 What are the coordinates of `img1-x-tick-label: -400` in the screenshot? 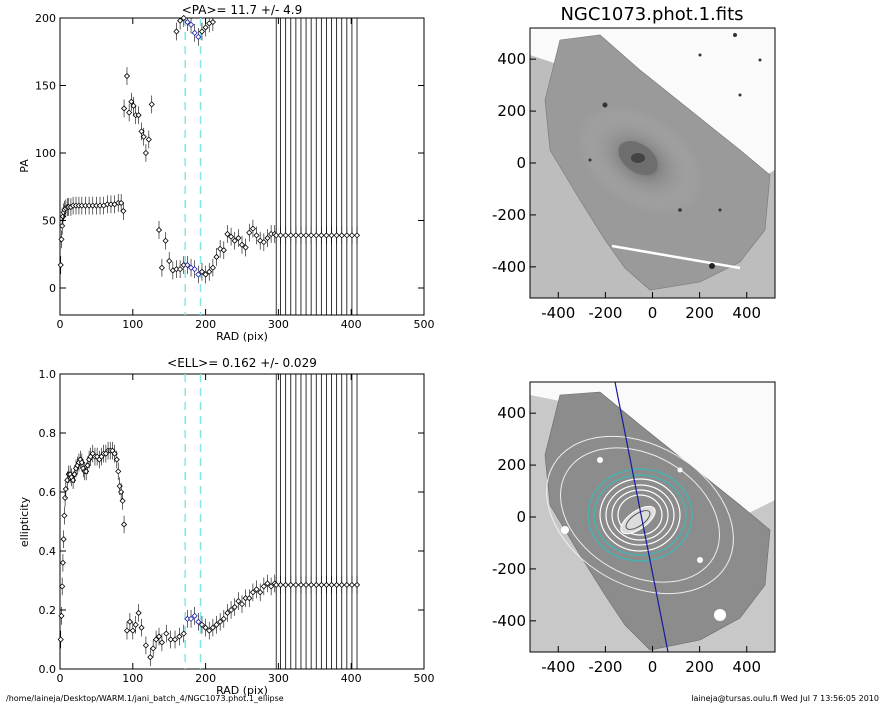 It's located at (558, 313).